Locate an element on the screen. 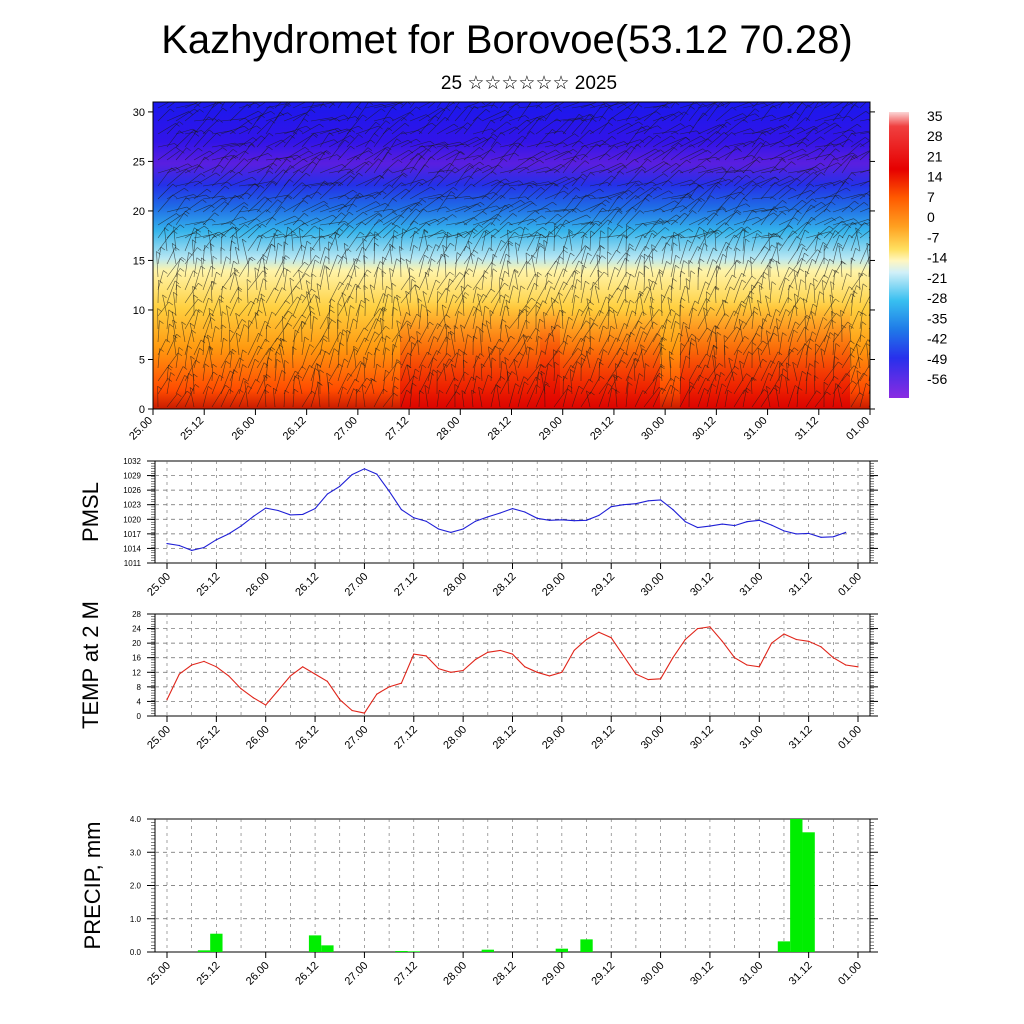 This screenshot has width=1024, height=1024. pmsl-xtick-label: 27.00 is located at coordinates (357, 585).